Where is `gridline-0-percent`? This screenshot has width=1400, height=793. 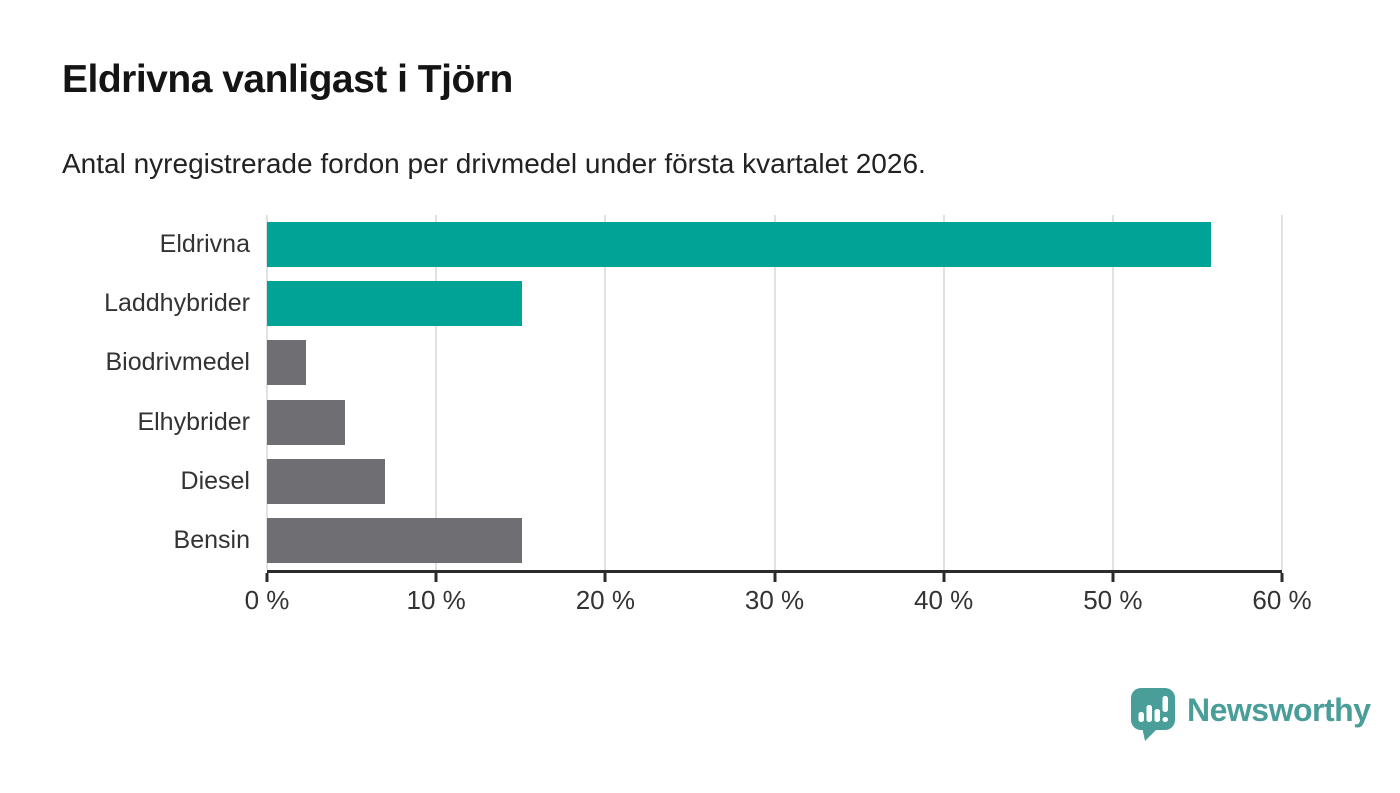 gridline-0-percent is located at coordinates (267, 392).